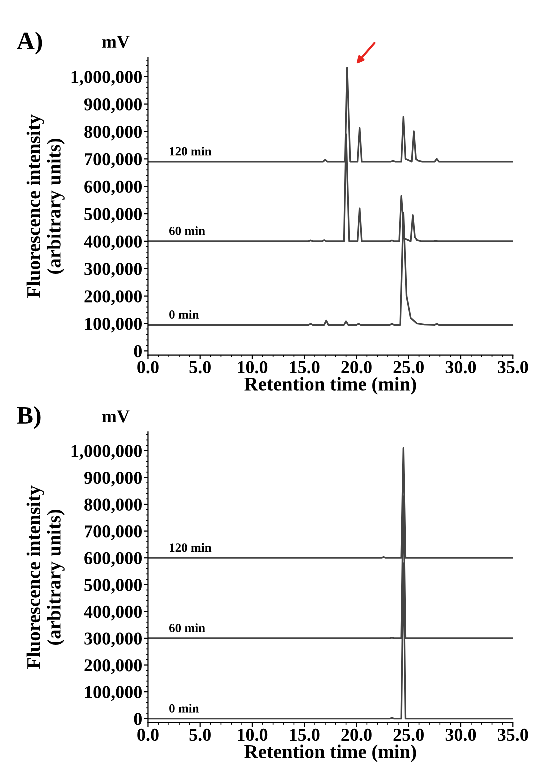 Image resolution: width=539 pixels, height=769 pixels. What do you see at coordinates (29, 418) in the screenshot?
I see `chart-title: B)` at bounding box center [29, 418].